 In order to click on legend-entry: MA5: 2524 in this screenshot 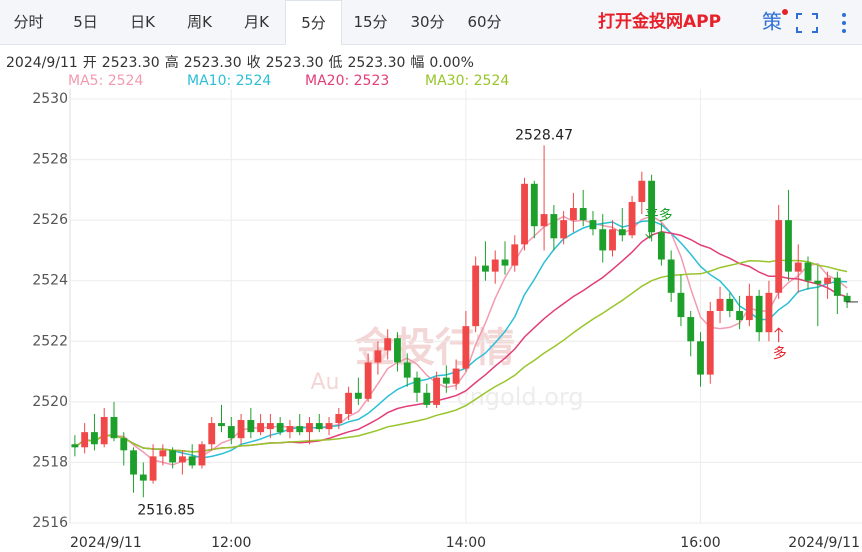, I will do `click(105, 81)`.